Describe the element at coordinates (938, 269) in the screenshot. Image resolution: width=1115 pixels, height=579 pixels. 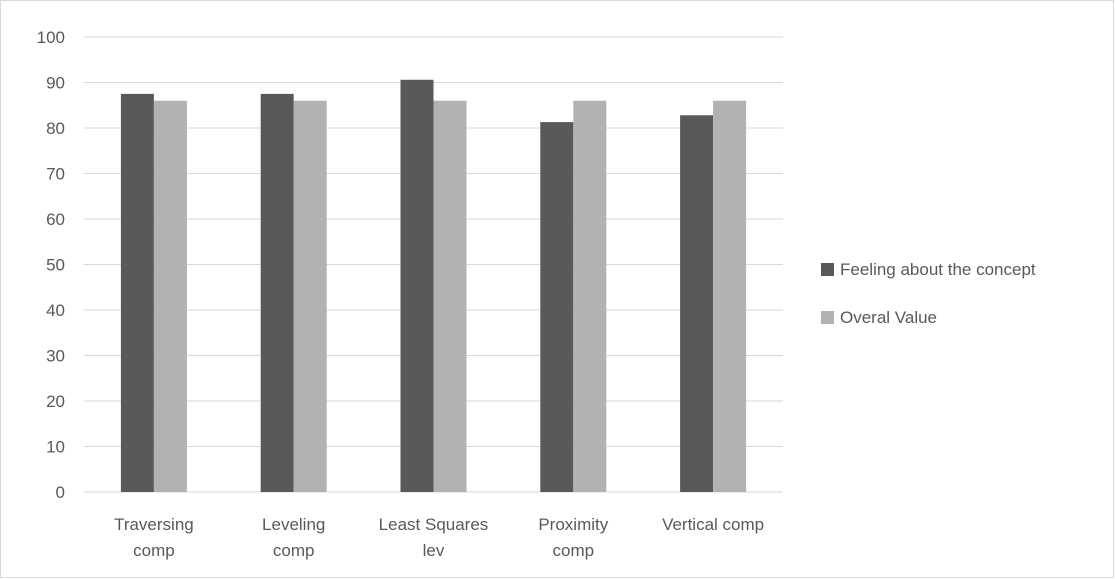
I see `legend-label: Feeling about the concept` at that location.